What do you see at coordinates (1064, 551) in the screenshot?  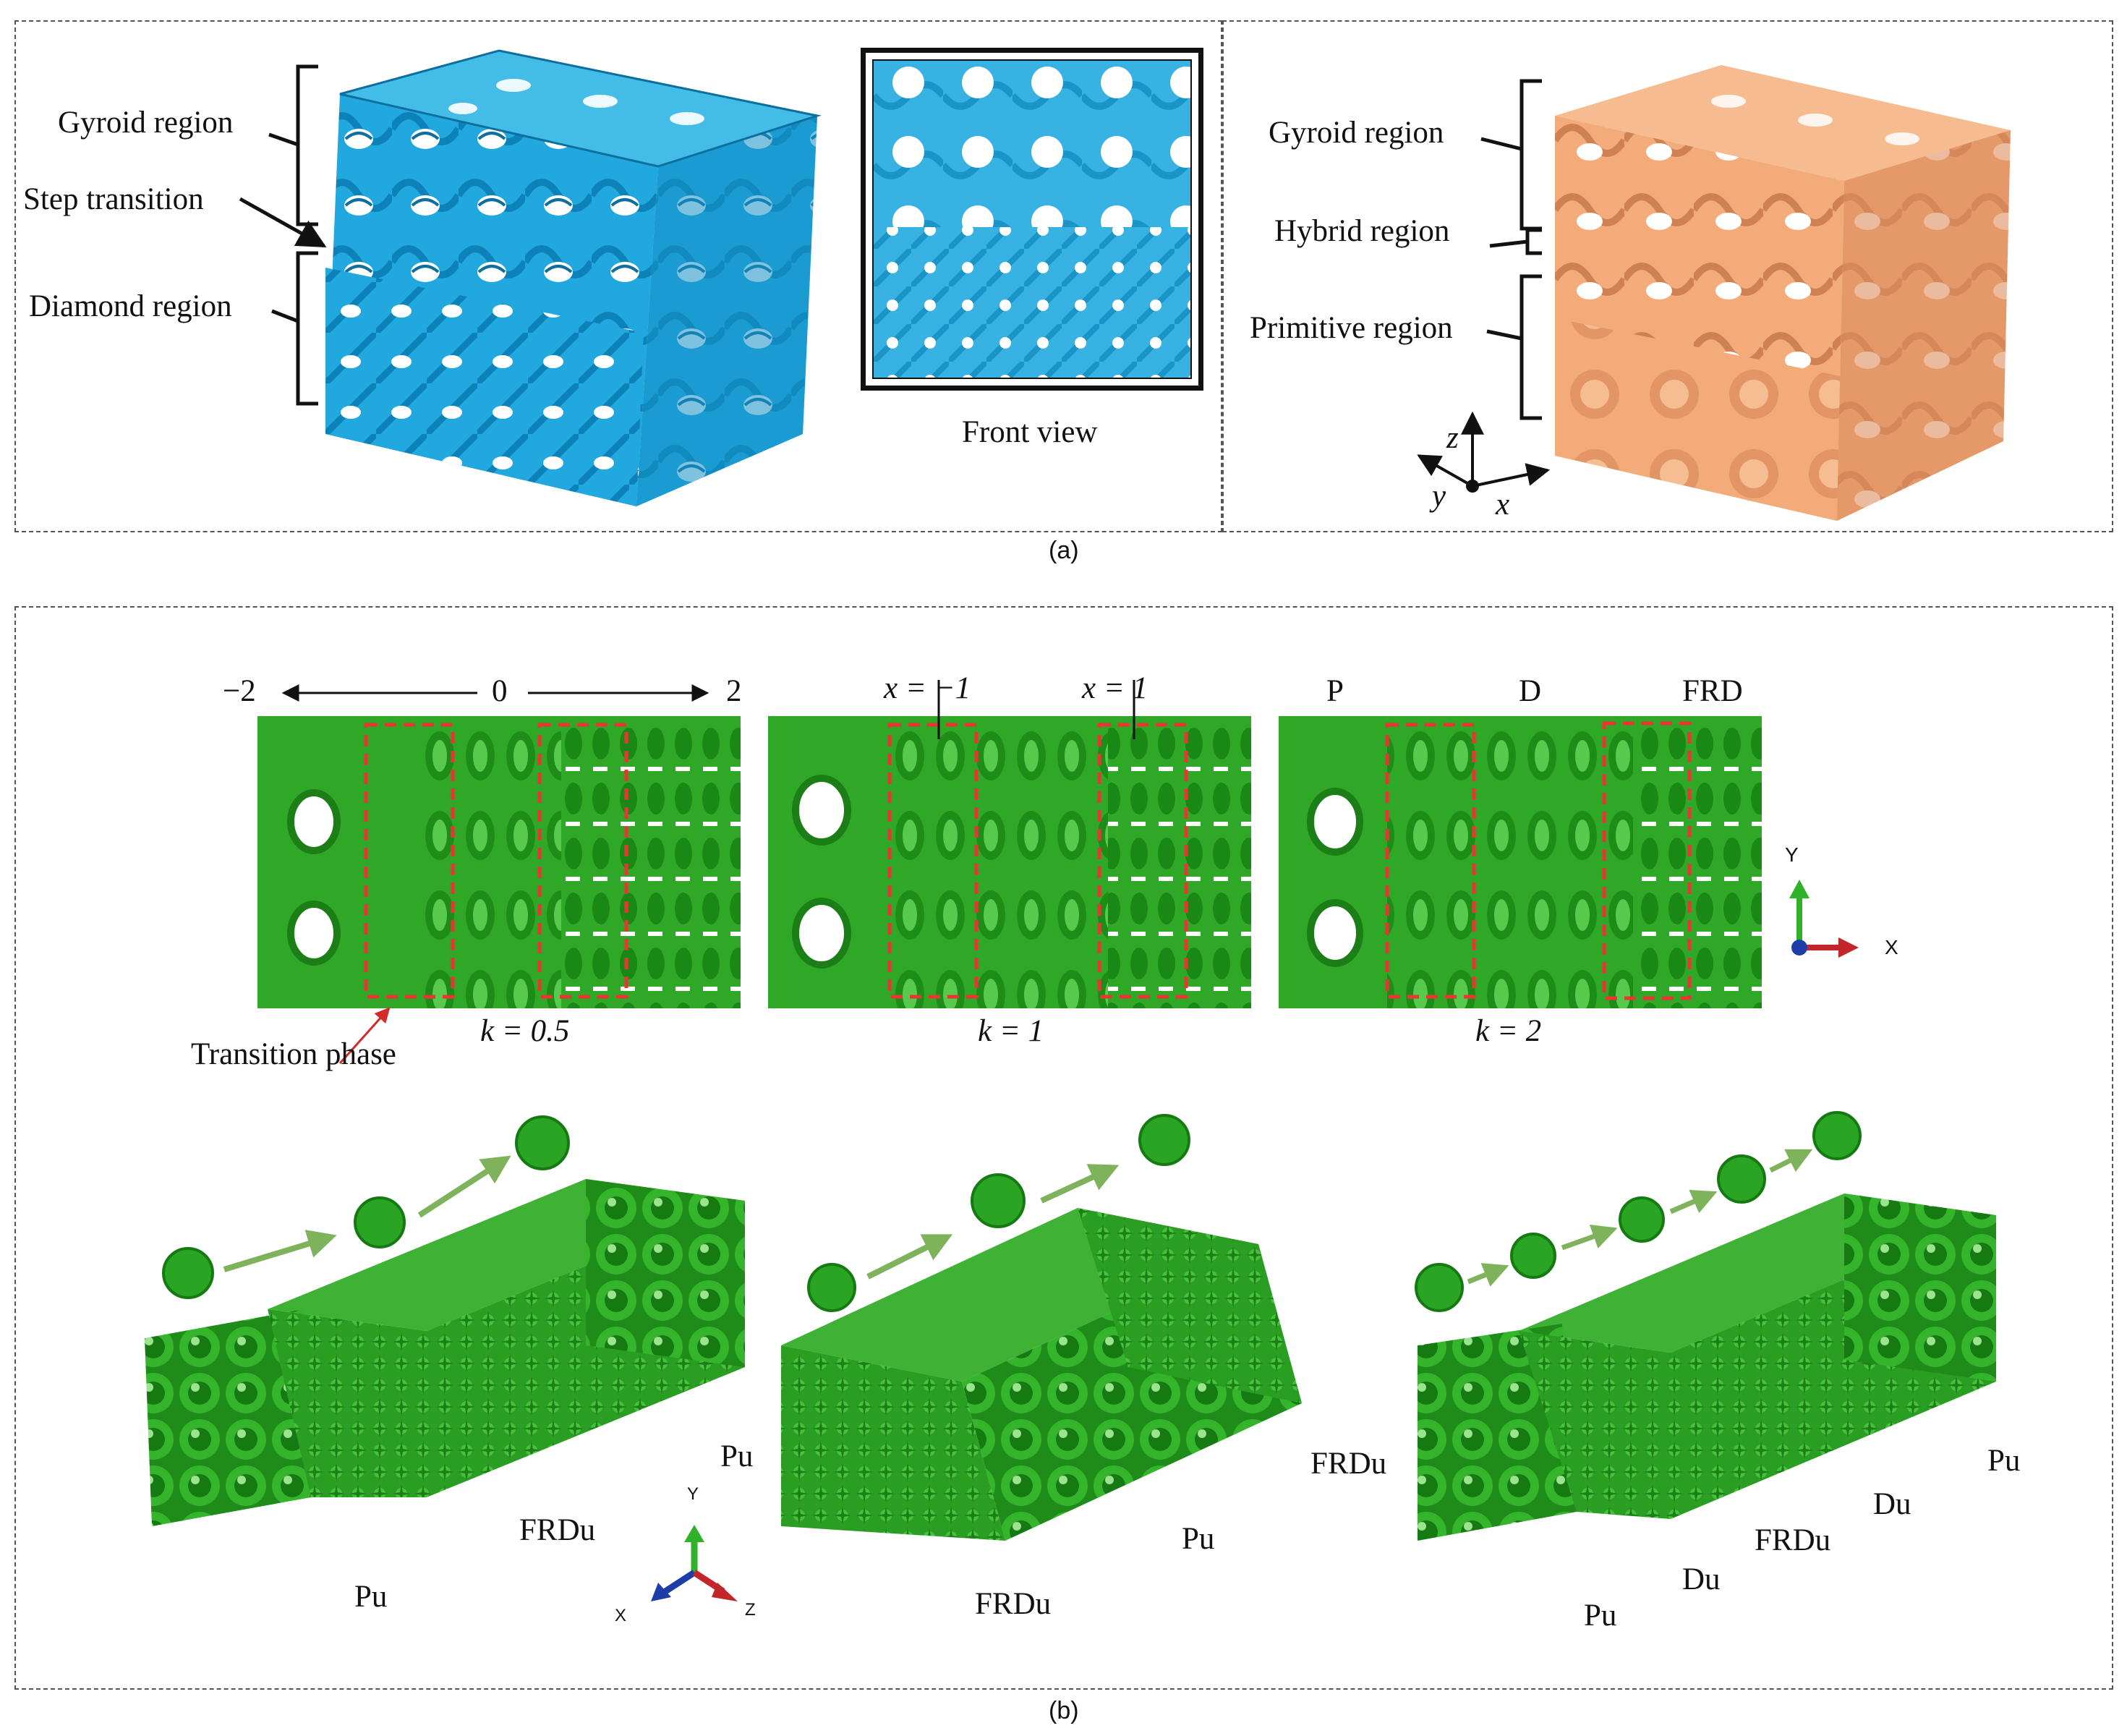 I see `caption-a: (a)` at bounding box center [1064, 551].